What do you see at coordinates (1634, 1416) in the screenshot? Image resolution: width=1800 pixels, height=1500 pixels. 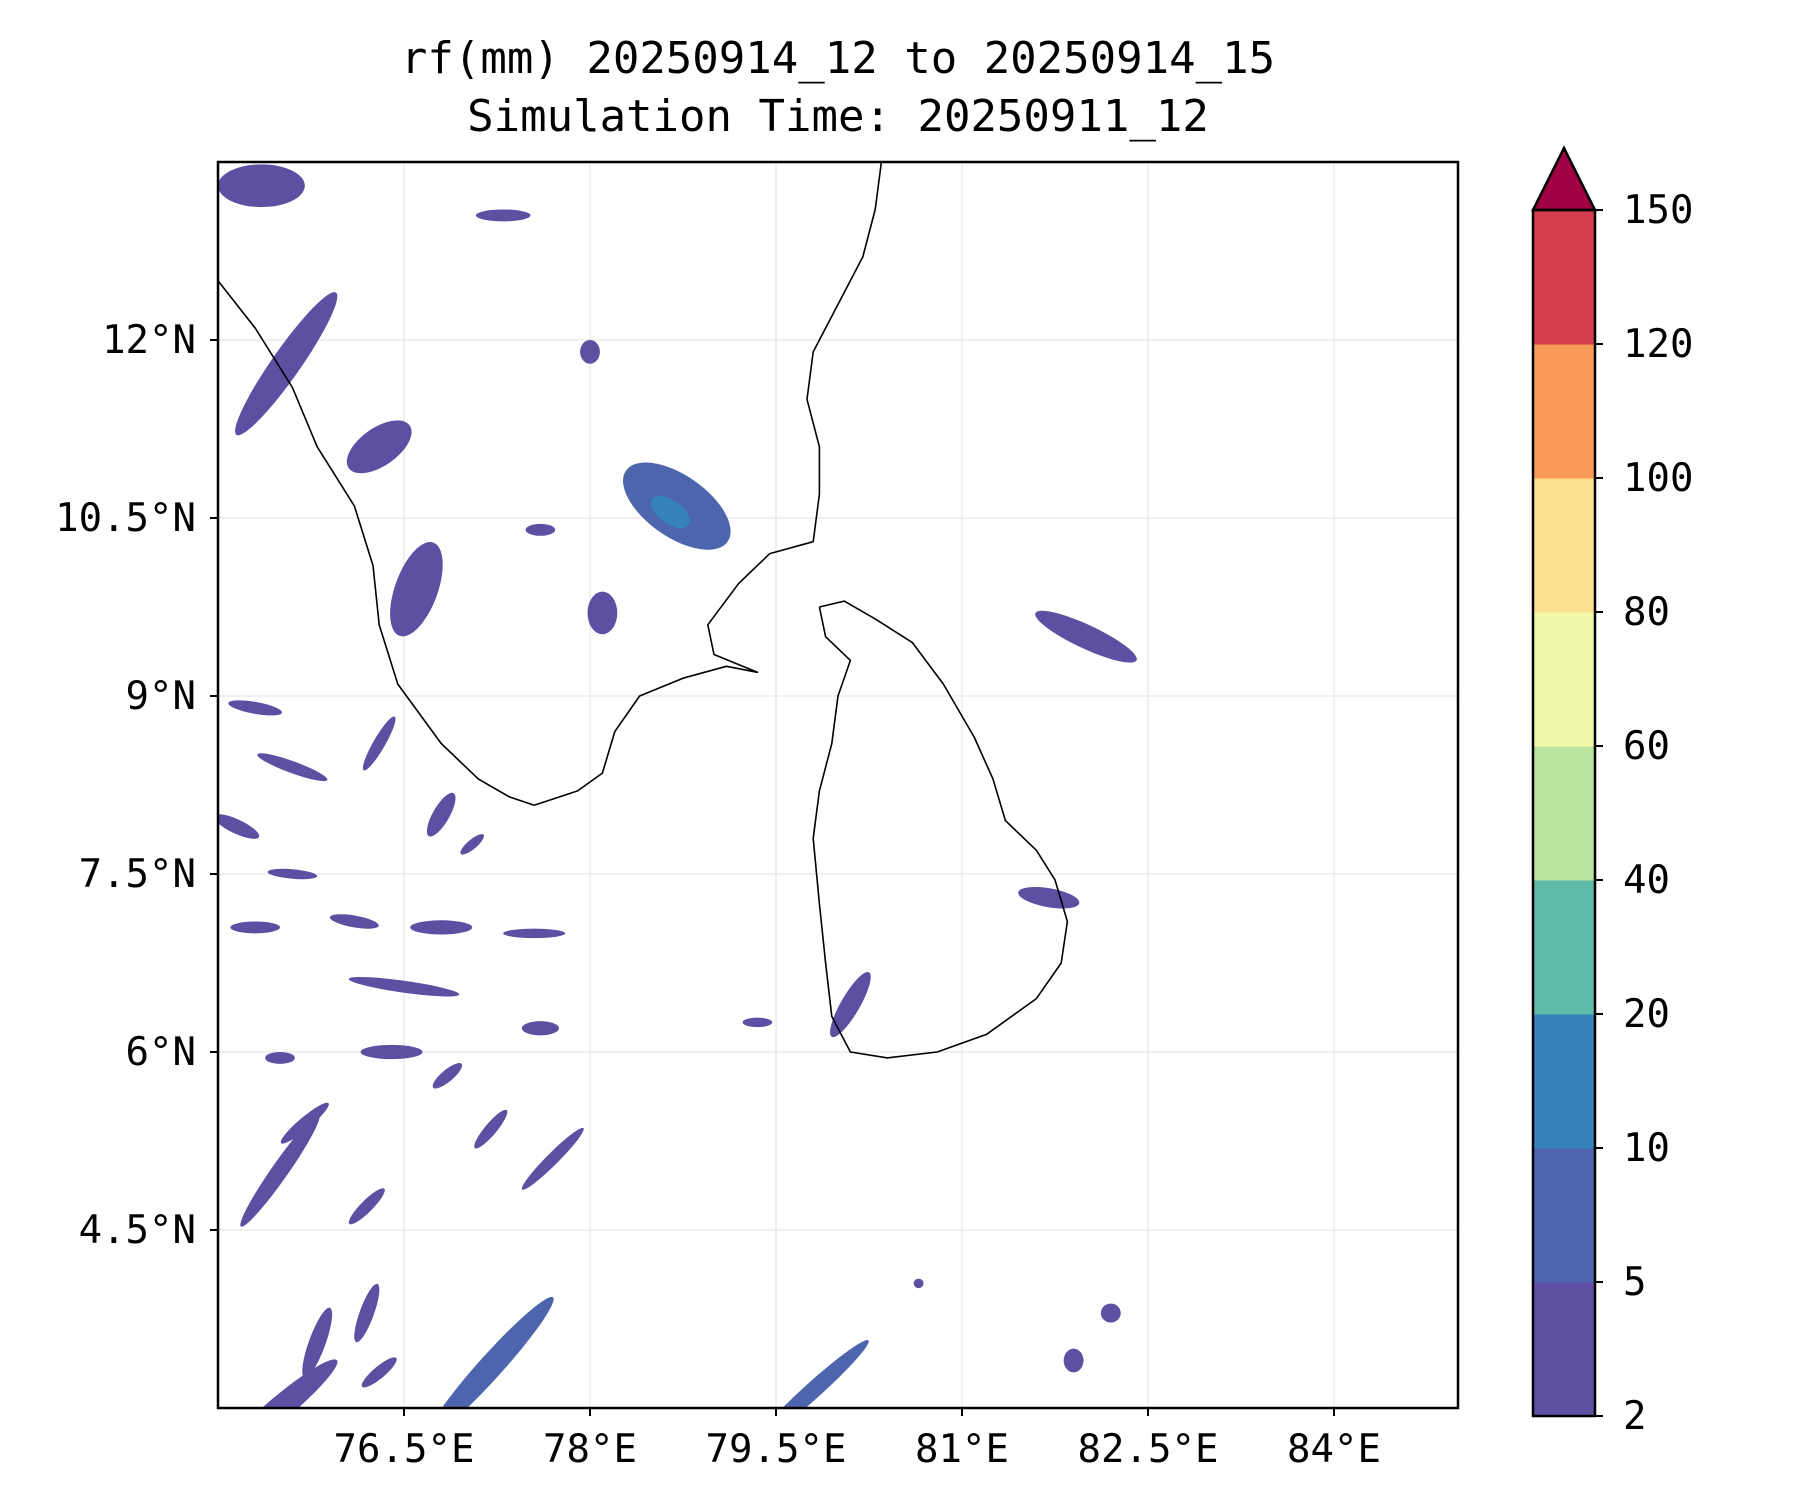 I see `colorbar-tick-label: 2` at bounding box center [1634, 1416].